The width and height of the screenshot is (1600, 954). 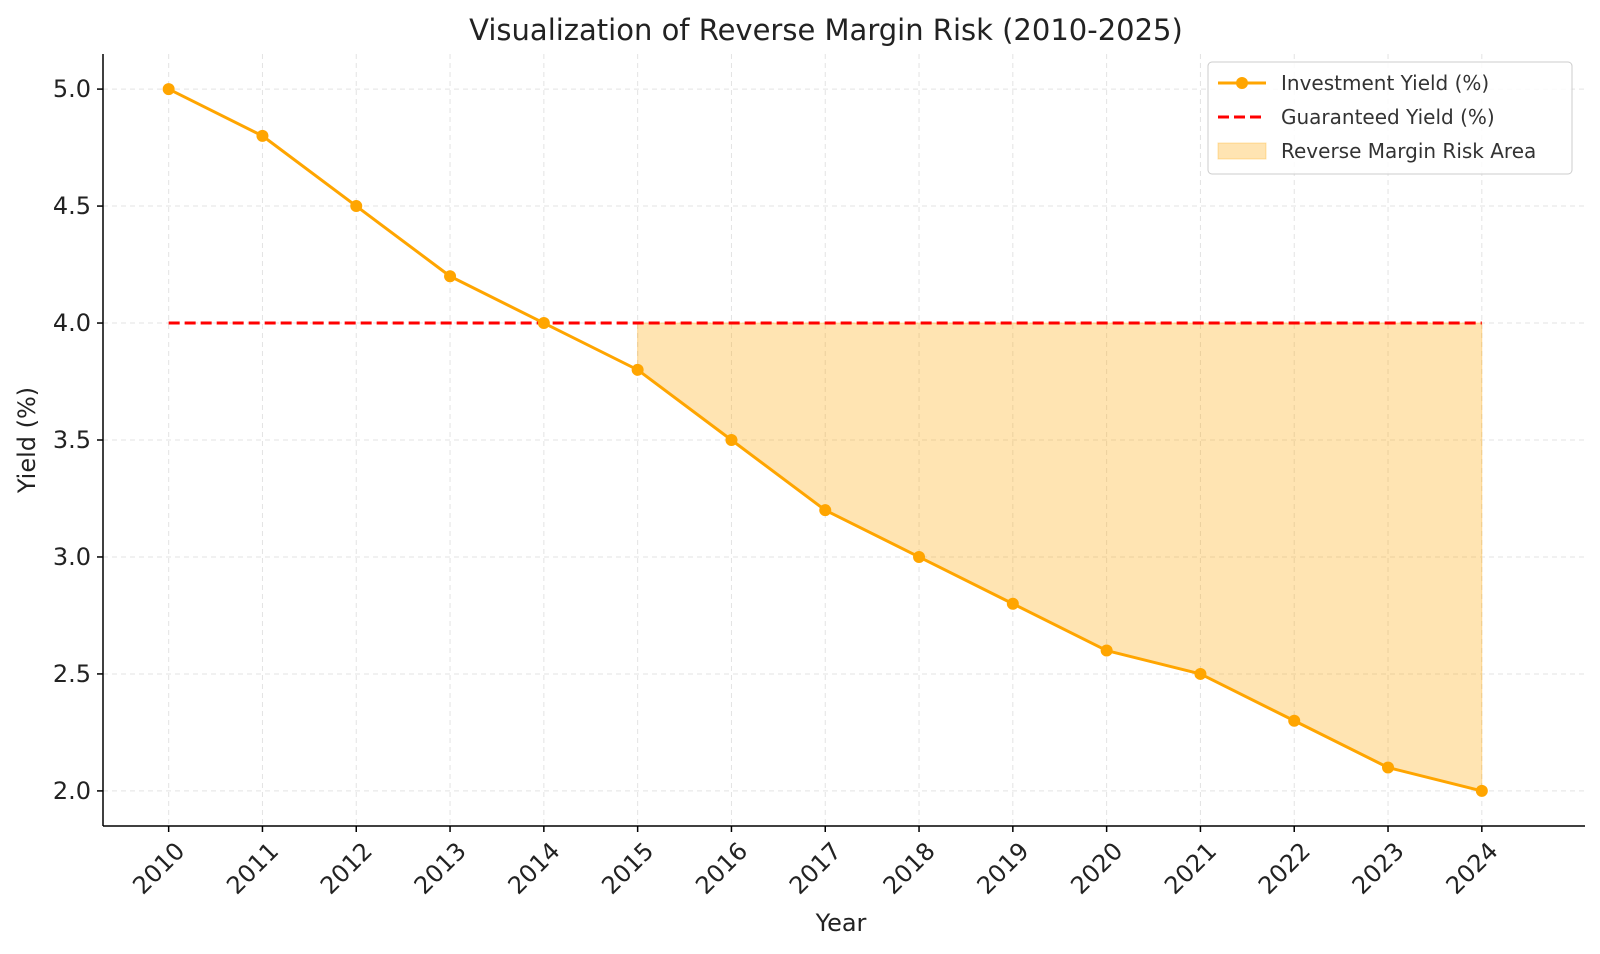 I want to click on y-tick-label: 2.5, so click(x=72, y=674).